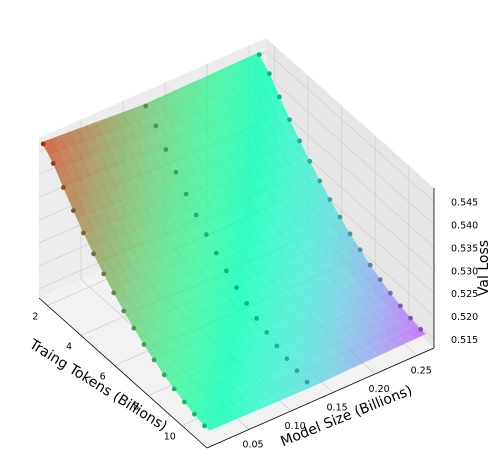 Image resolution: width=493 pixels, height=474 pixels. What do you see at coordinates (123, 373) in the screenshot?
I see `x-axis-line` at bounding box center [123, 373].